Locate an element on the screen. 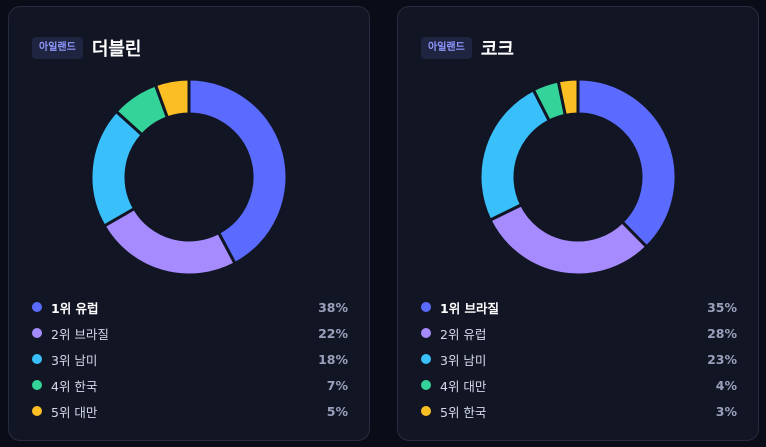 The image size is (766, 447). legend-label: 1위 브라질 is located at coordinates (470, 308).